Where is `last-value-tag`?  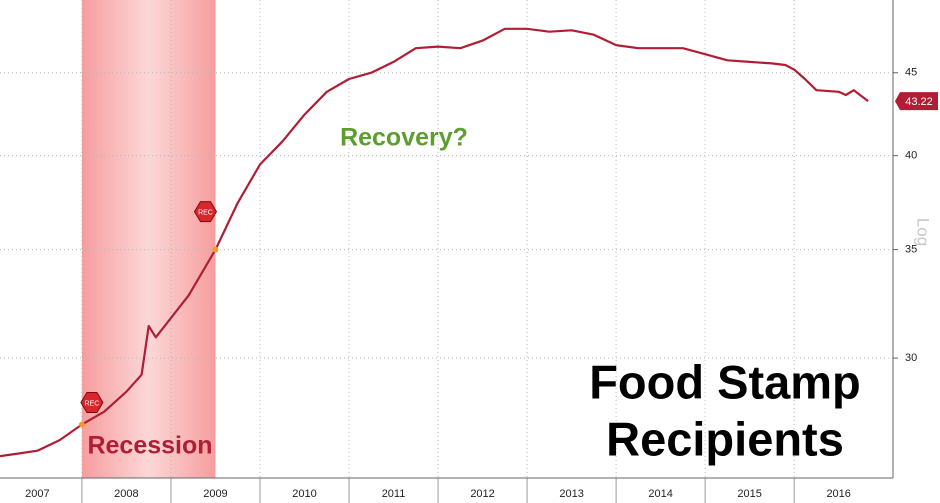
last-value-tag is located at coordinates (916, 101).